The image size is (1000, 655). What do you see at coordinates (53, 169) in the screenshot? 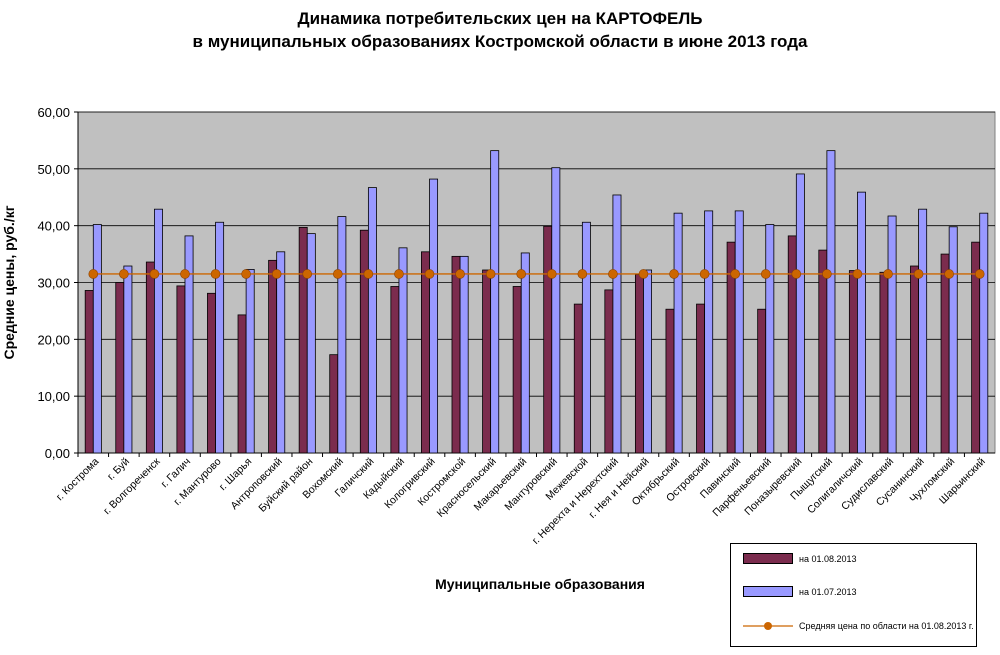
I see `y-tick-label: 50,00` at bounding box center [53, 169].